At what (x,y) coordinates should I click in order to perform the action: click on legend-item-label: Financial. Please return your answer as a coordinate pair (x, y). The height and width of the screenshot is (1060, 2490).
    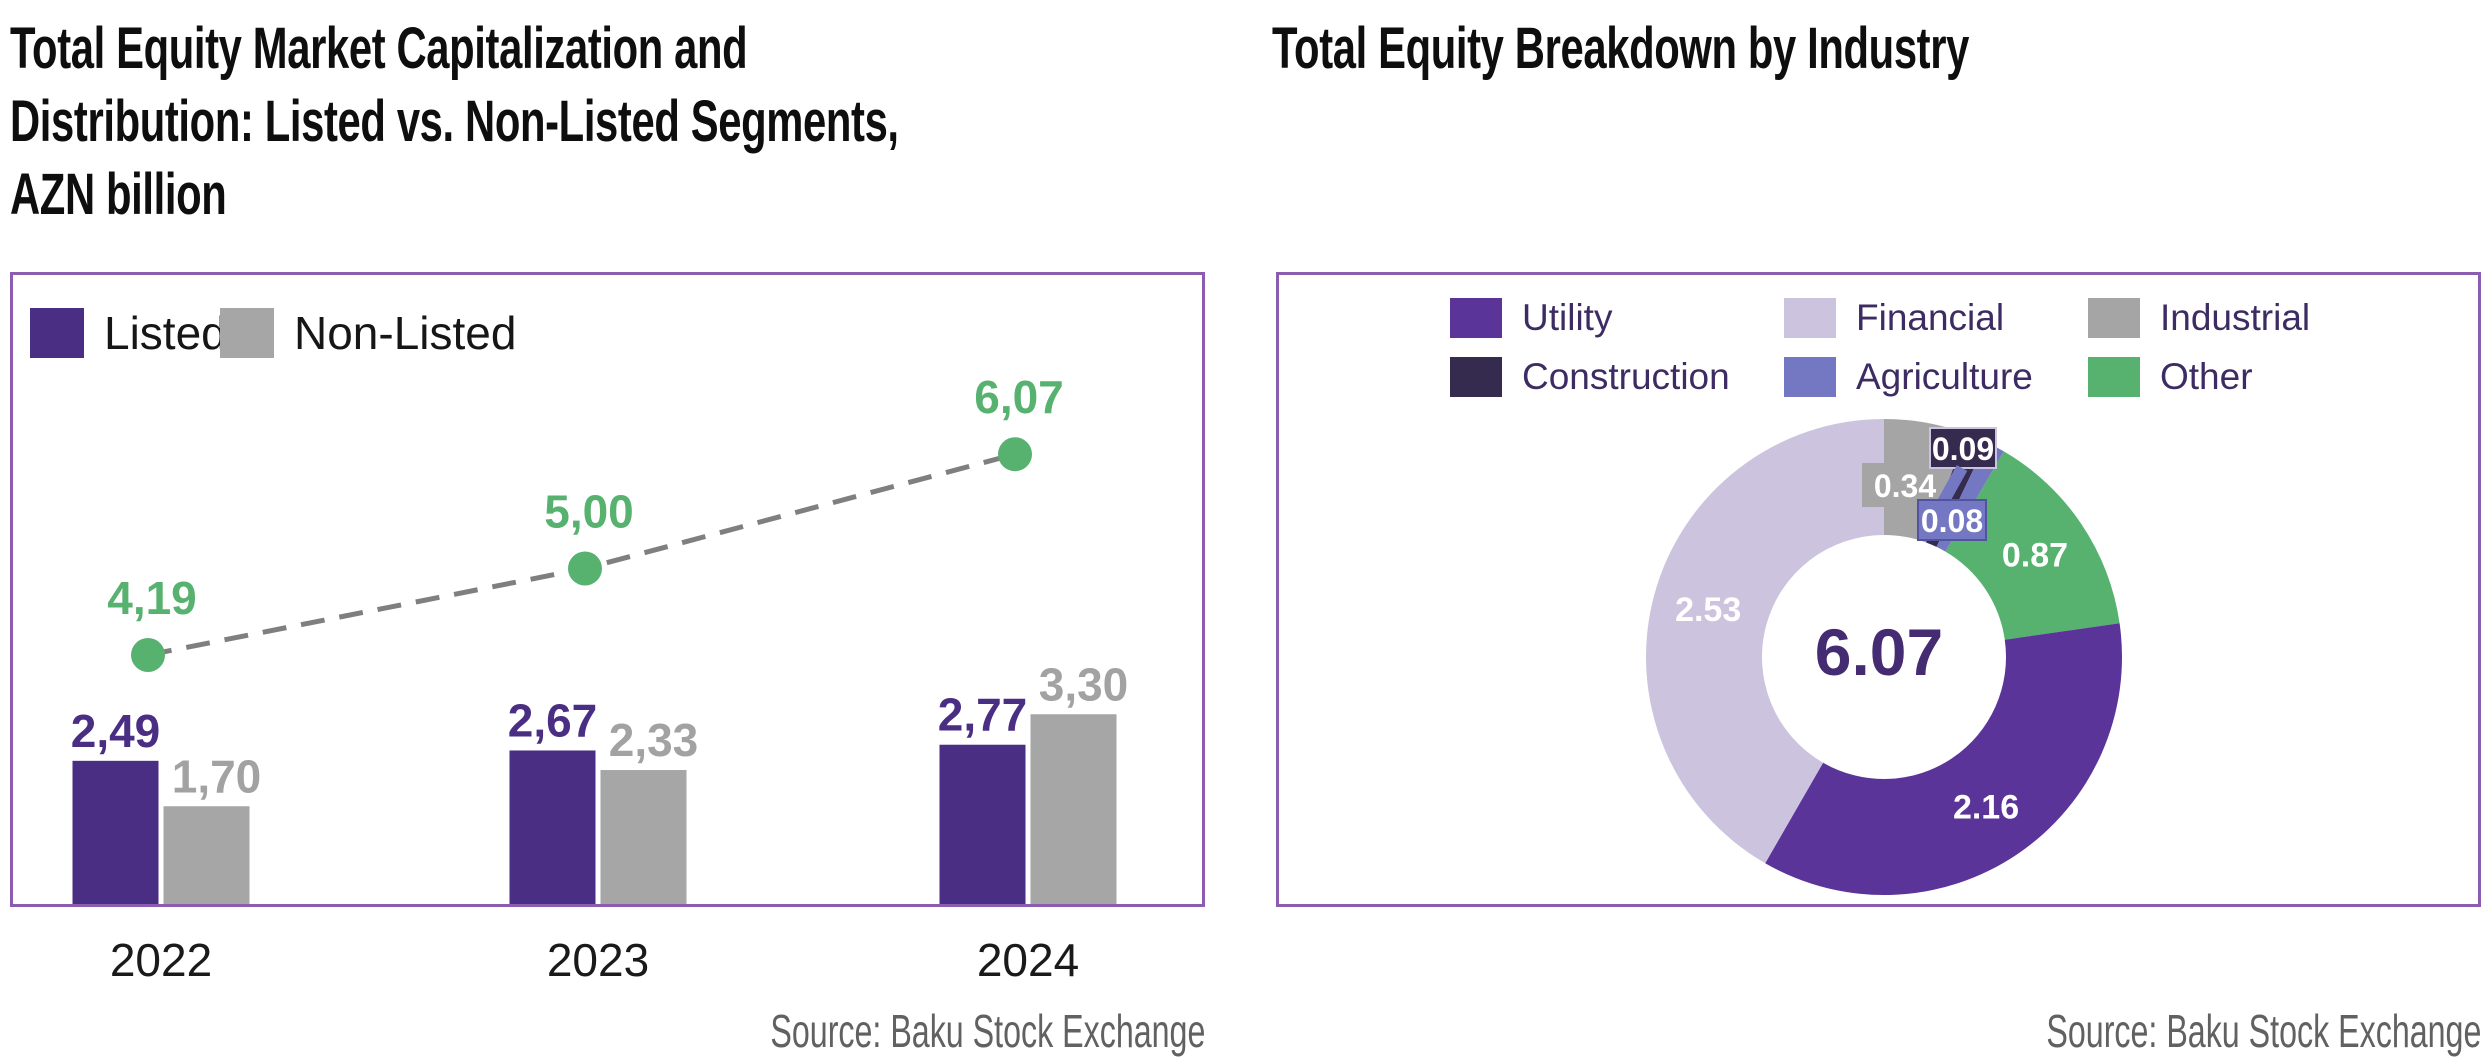
    Looking at the image, I should click on (1930, 317).